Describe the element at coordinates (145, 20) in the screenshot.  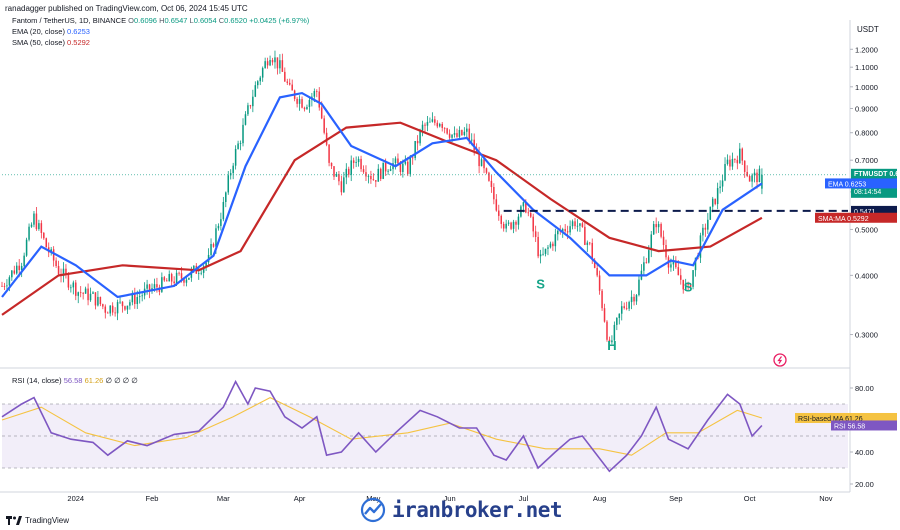
I see `ohlc-open: 0.6096` at that location.